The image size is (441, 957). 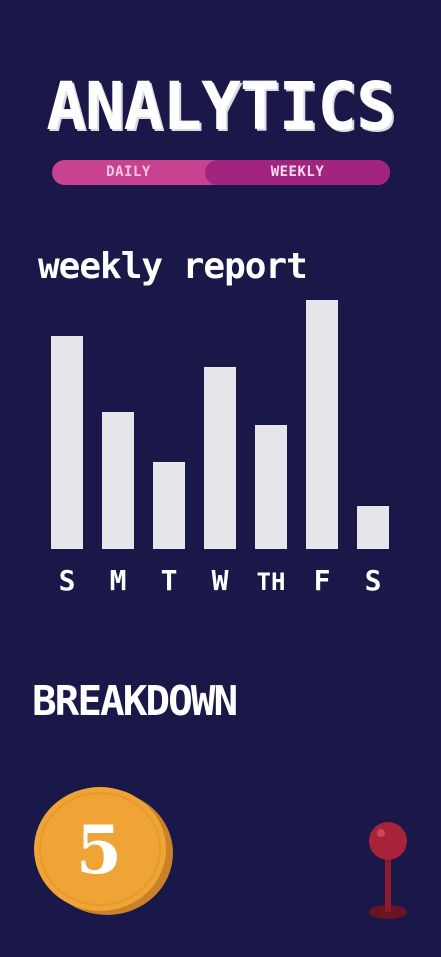 What do you see at coordinates (99, 850) in the screenshot?
I see `coin-value: 5` at bounding box center [99, 850].